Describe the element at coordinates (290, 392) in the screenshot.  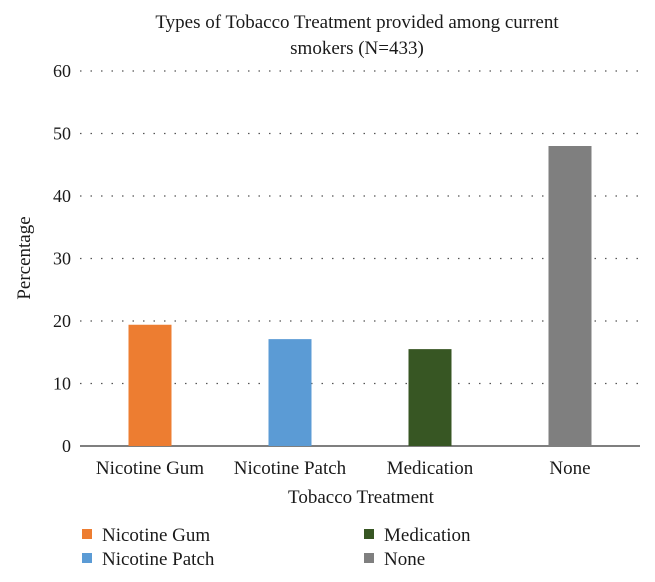
I see `bar-nicotine-patch` at that location.